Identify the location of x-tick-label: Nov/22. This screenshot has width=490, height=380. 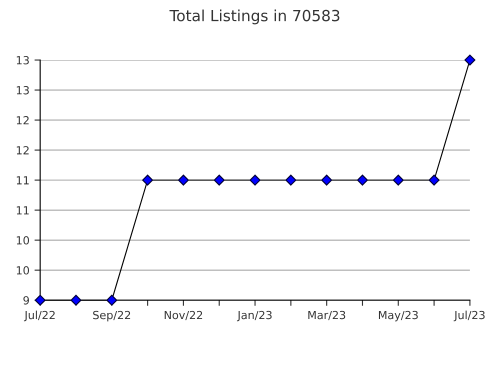
(183, 315).